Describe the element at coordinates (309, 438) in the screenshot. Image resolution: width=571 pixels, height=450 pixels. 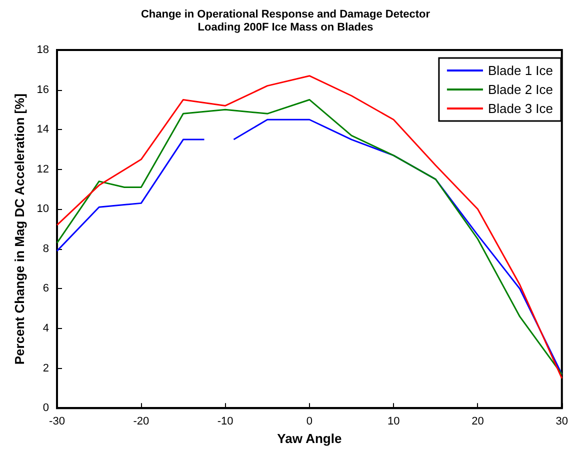
I see `x-axis-title: Yaw Angle` at that location.